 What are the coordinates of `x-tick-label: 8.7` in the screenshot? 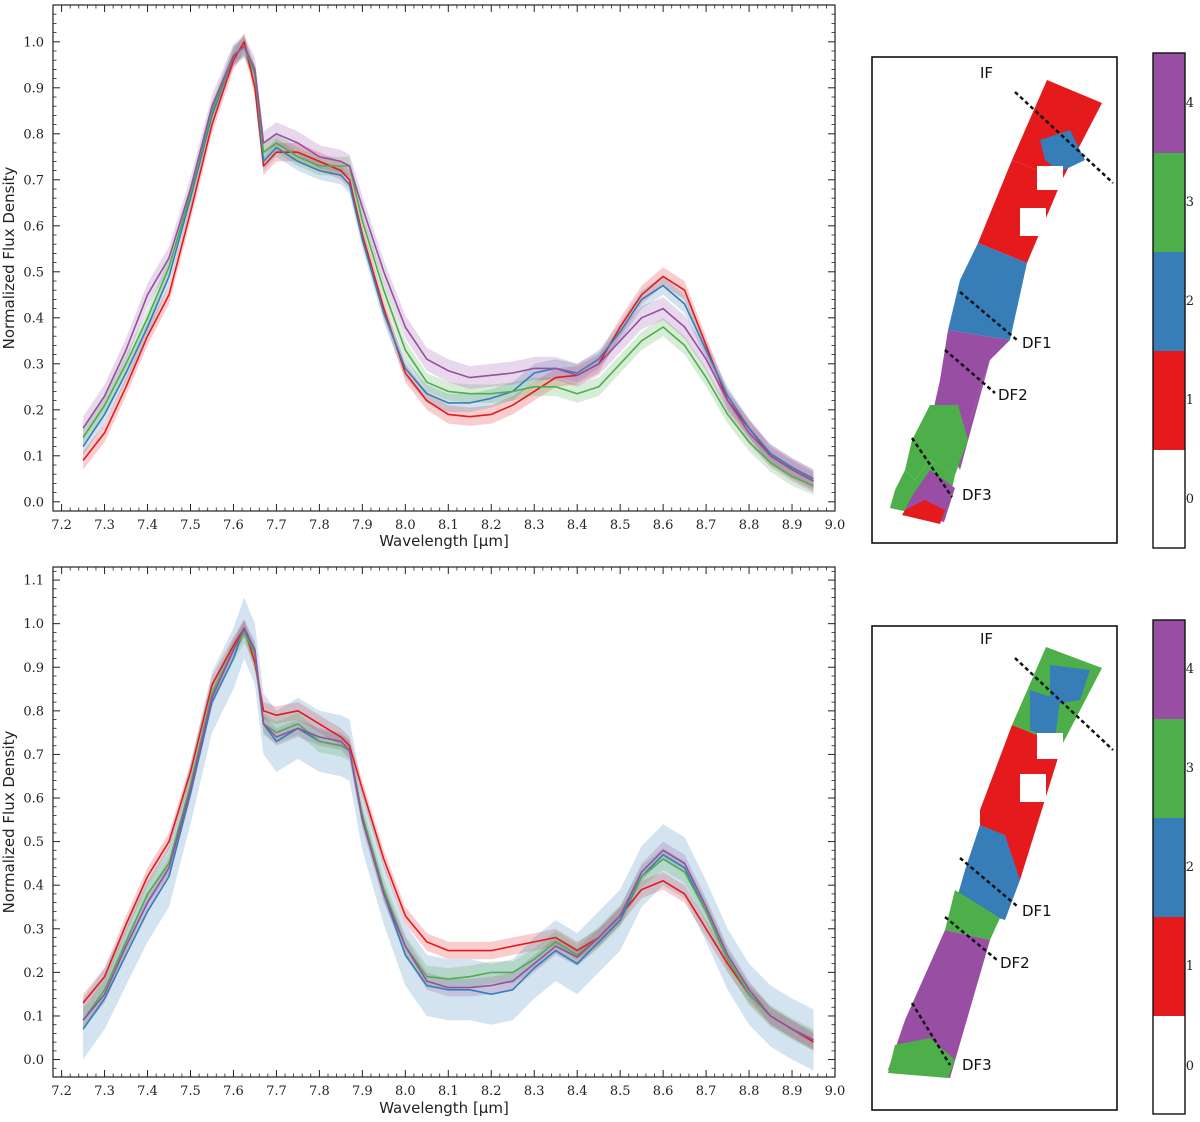 It's located at (706, 1091).